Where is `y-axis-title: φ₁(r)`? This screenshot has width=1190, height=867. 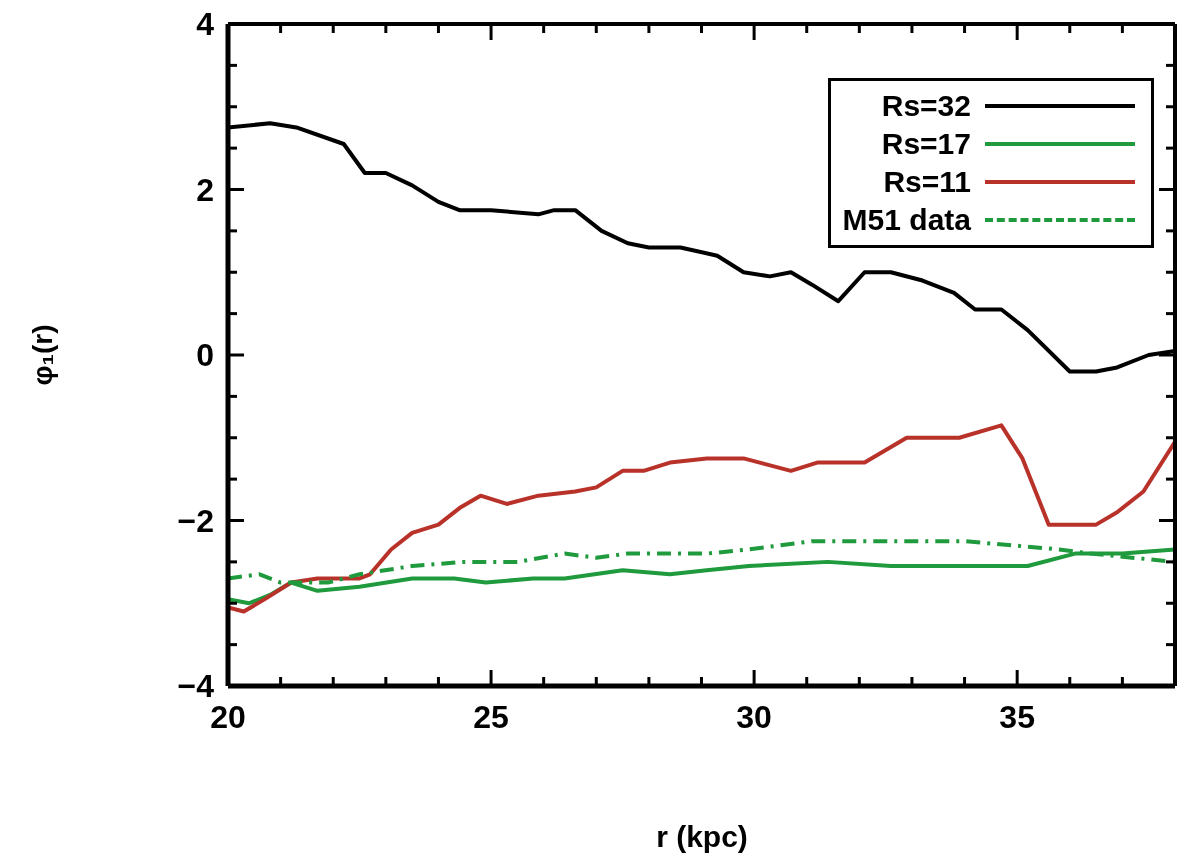
y-axis-title: φ₁(r) is located at coordinates (43, 354).